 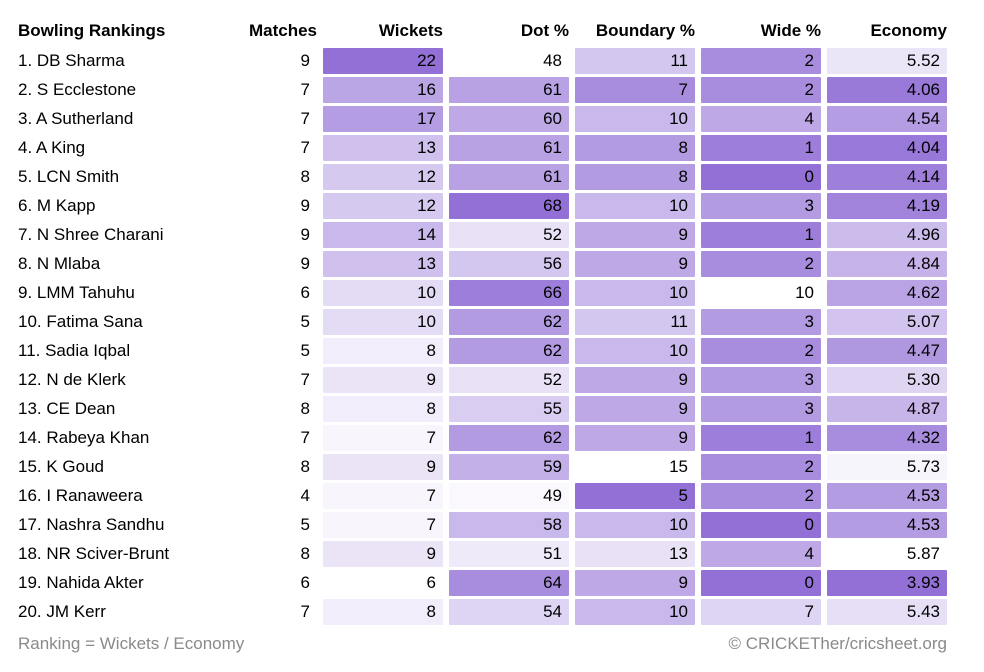 I want to click on table-row: 14. Rabeya Khan 7 7 62 9 1 4.32, so click(x=501, y=438).